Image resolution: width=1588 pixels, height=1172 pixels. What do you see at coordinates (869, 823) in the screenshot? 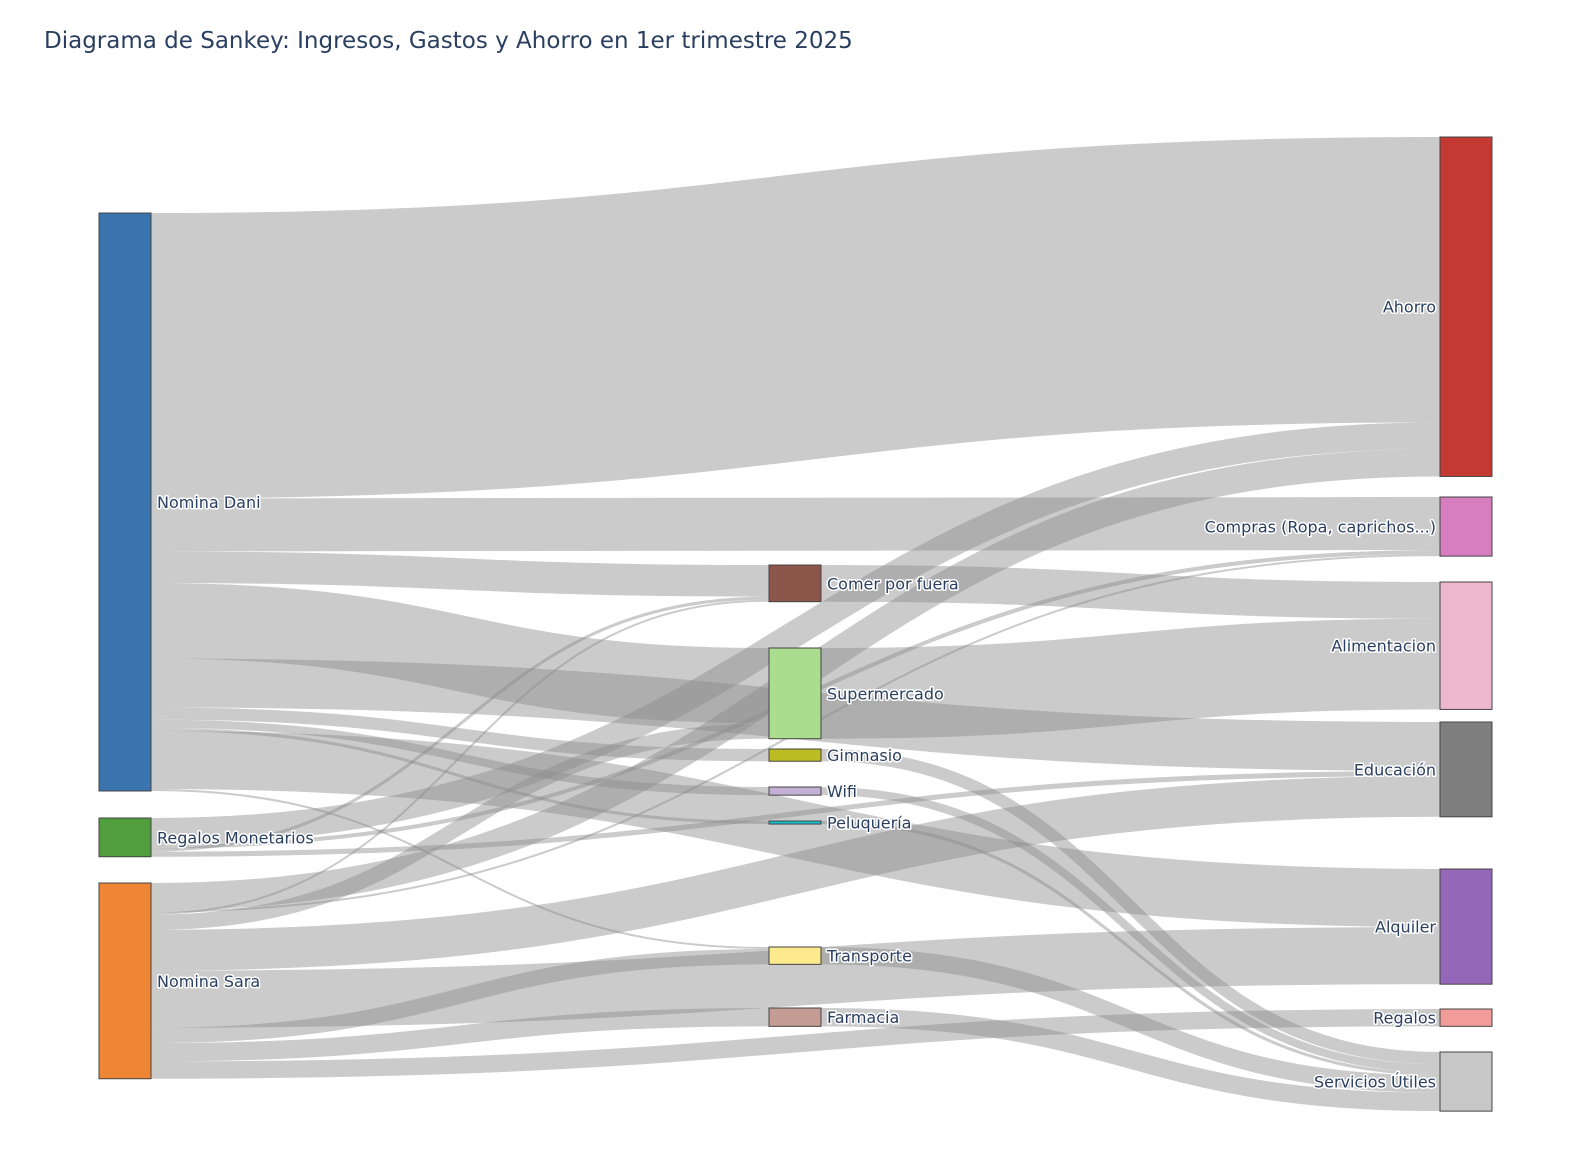
I see `node-label-pelu: Peluquería` at bounding box center [869, 823].